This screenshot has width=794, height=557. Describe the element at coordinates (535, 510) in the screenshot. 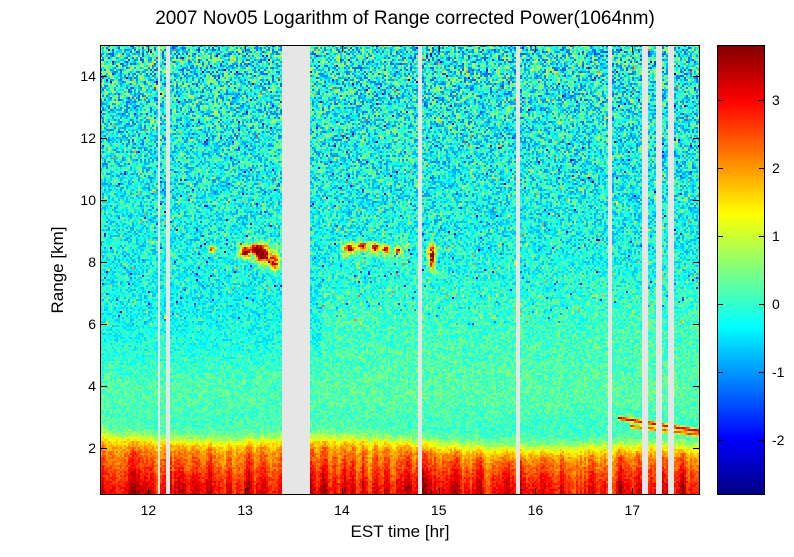

I see `x-tick-label: 16` at that location.